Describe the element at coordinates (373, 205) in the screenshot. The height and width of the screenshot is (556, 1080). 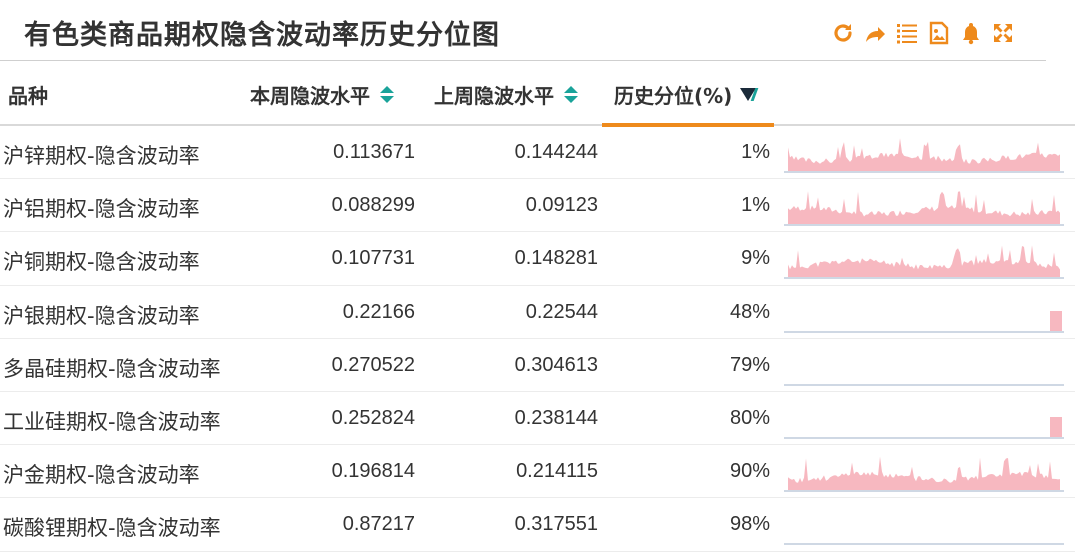
I see `row-current-value: 0.088299` at that location.